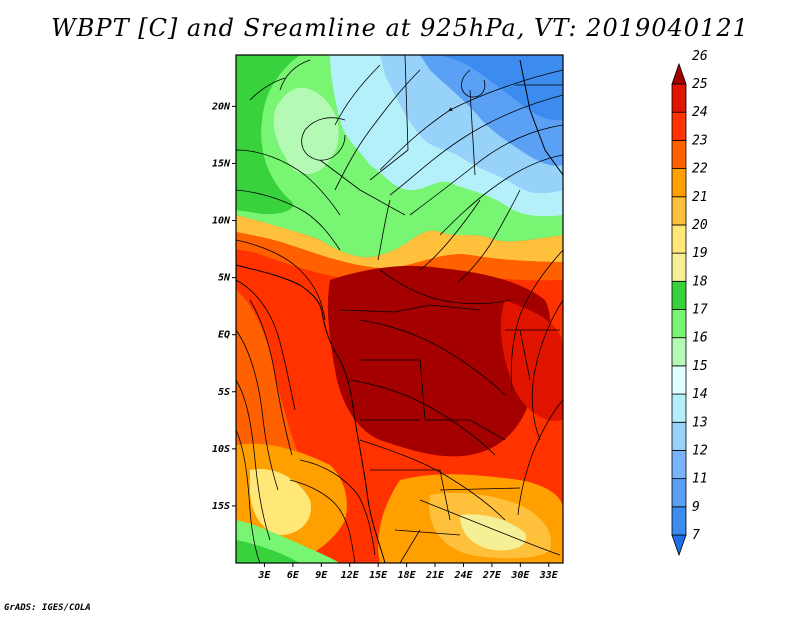 This screenshot has height=618, width=800. I want to click on green-region-west, so click(268, 135).